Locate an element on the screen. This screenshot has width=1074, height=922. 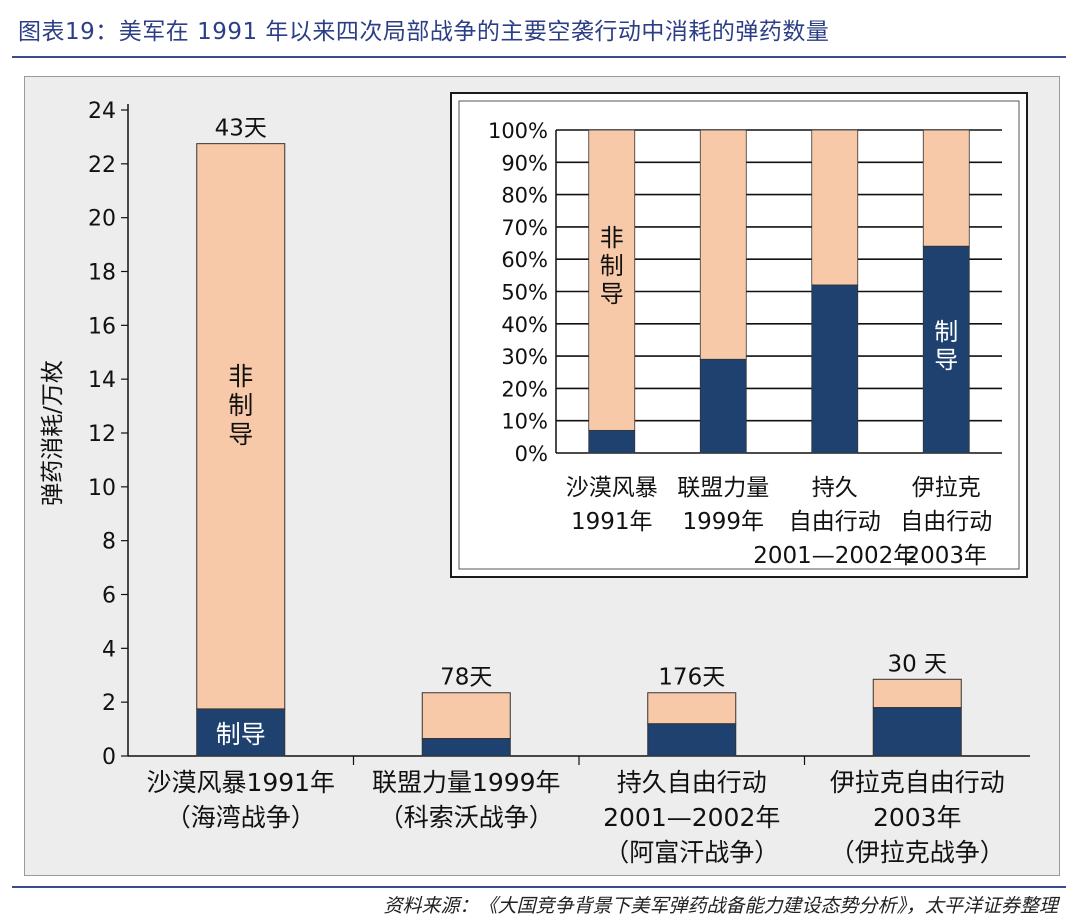
x-category-label: 2001—2002年 is located at coordinates (691, 817).